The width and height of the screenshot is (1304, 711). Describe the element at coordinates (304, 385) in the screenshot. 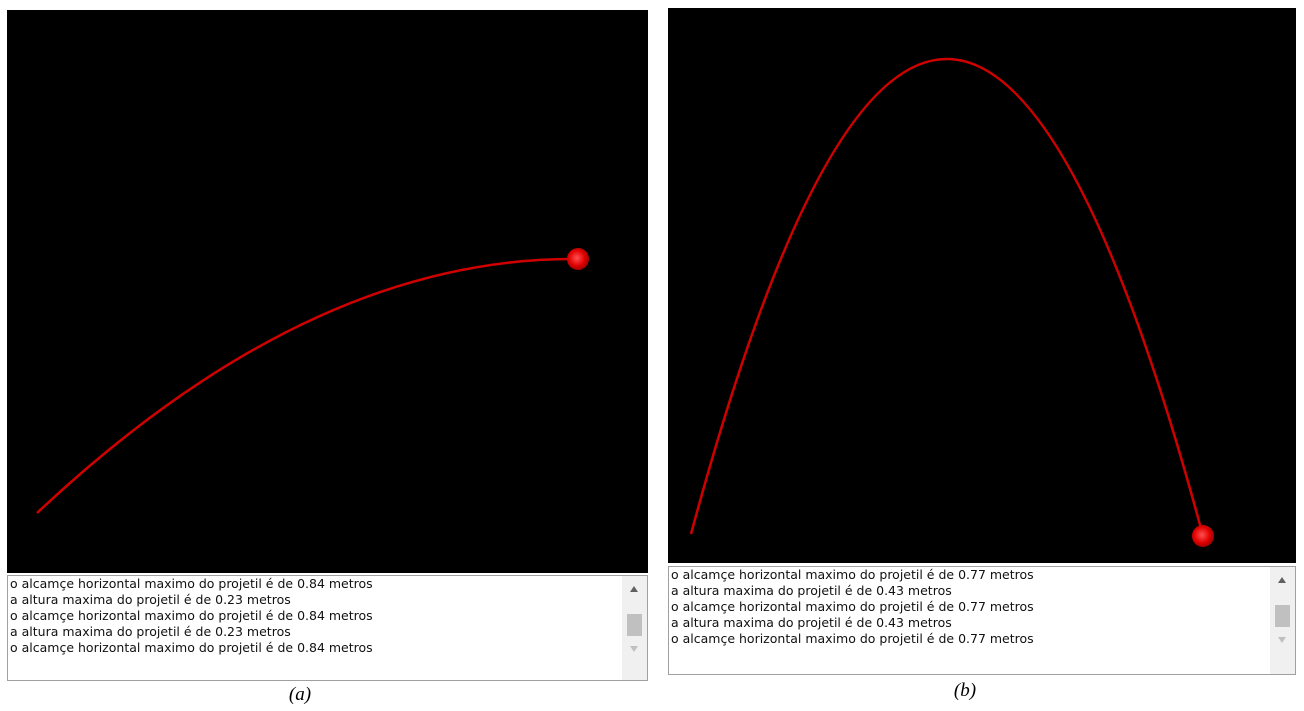

I see `trajectory` at that location.